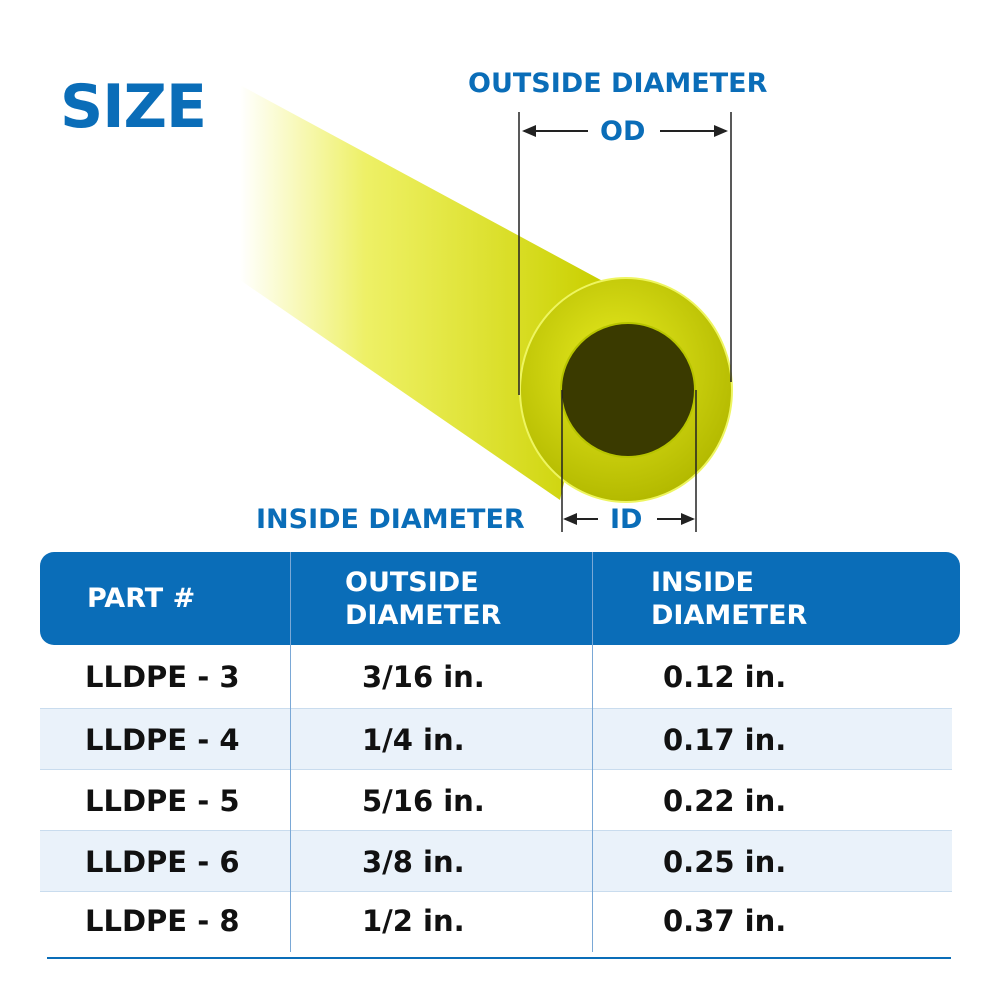  I want to click on table-row: LLDPE - 4 1/4 in. 0.17 in., so click(496, 739).